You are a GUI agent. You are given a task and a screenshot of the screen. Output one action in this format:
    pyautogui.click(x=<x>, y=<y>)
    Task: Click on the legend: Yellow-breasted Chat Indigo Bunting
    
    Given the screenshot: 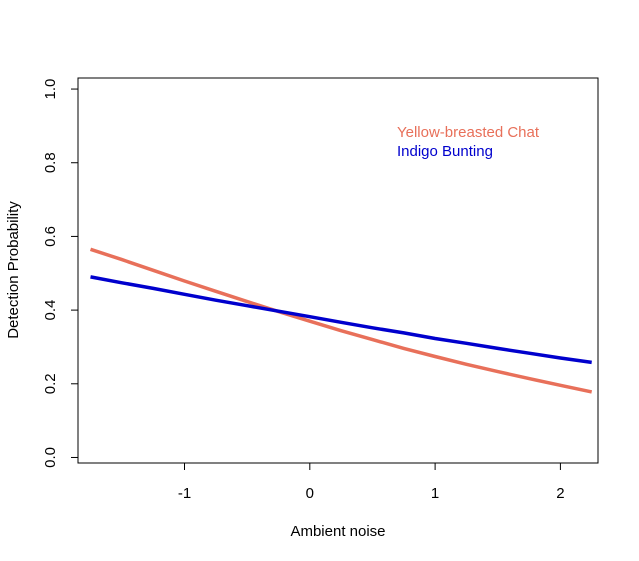 What is the action you would take?
    pyautogui.click(x=468, y=142)
    